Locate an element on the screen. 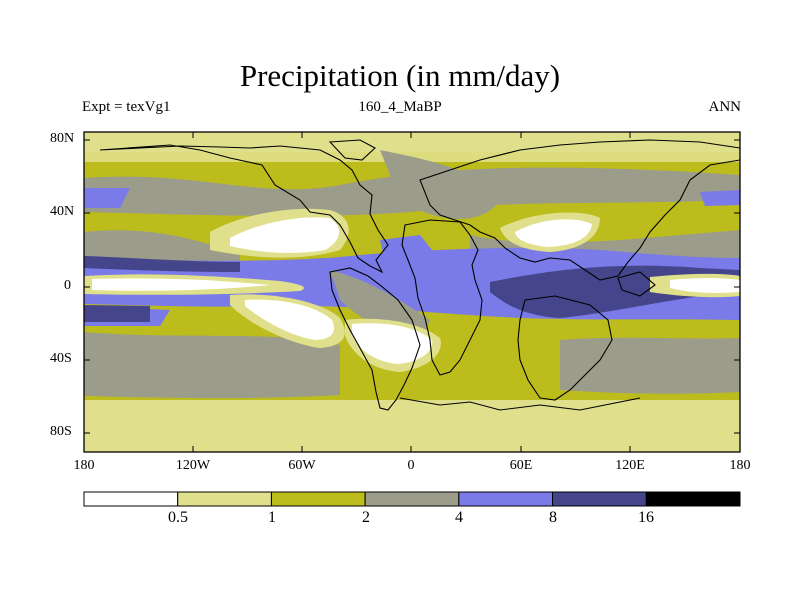  lon-label-60e: 60E is located at coordinates (521, 465).